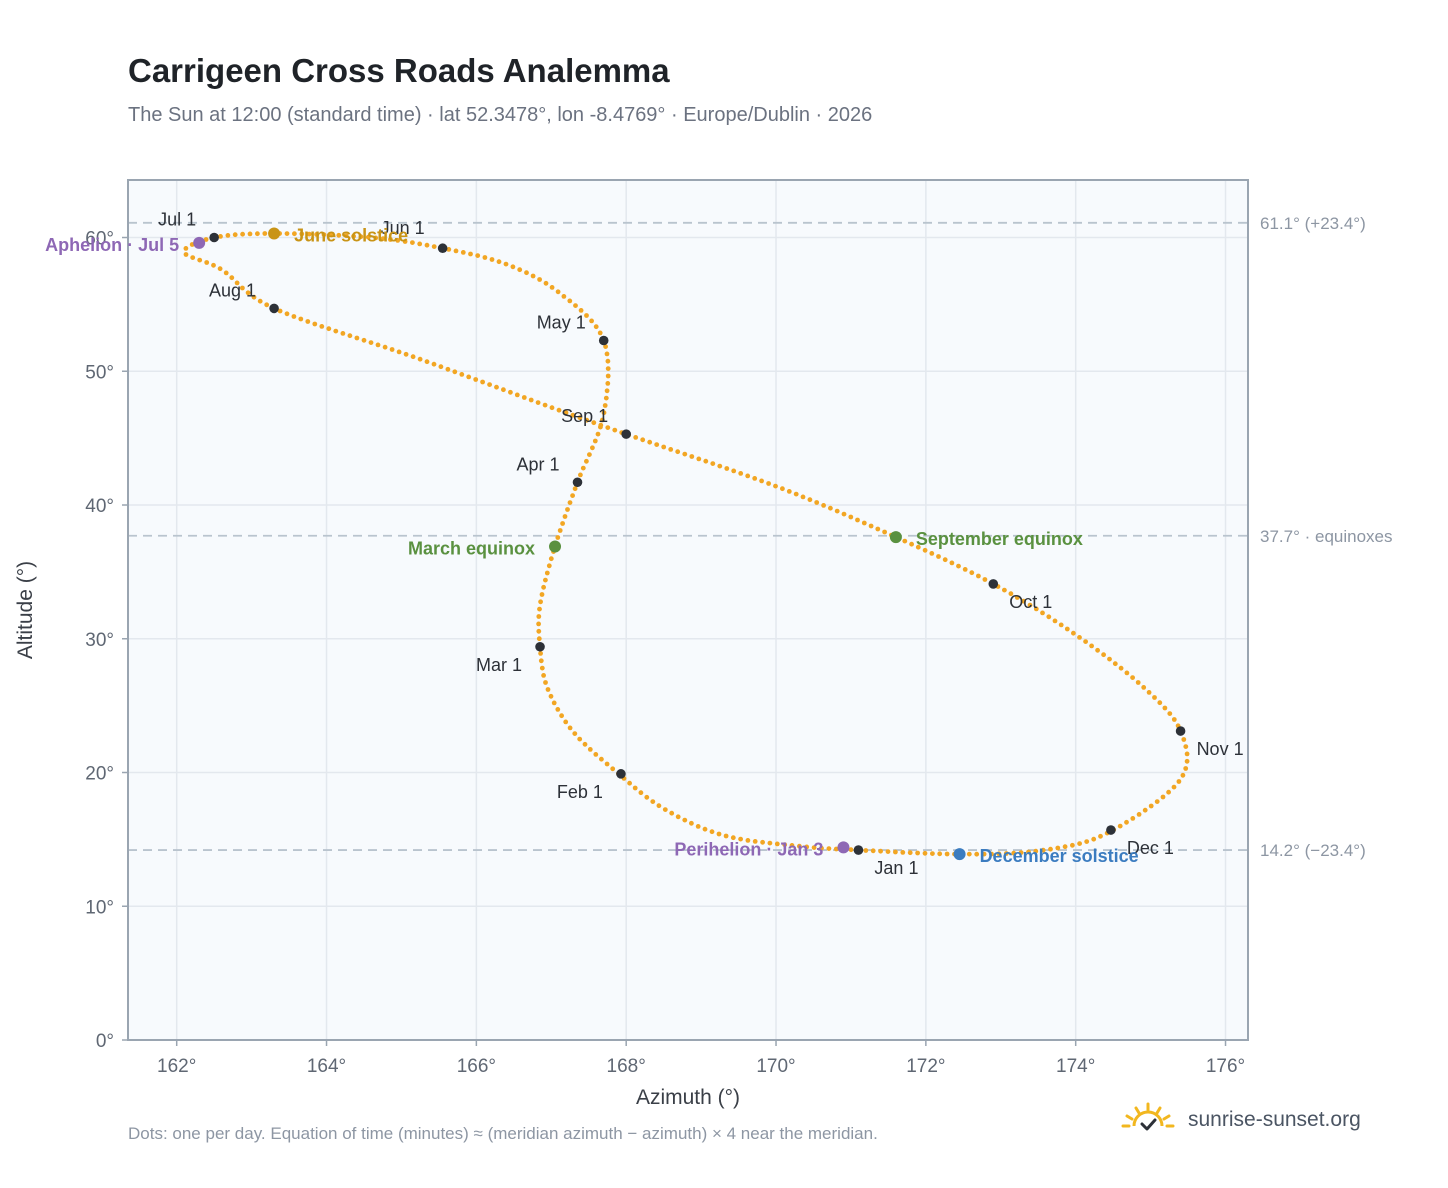 This screenshot has width=1448, height=1188. What do you see at coordinates (1274, 1119) in the screenshot?
I see `brand-name: sunrise-sunset.org` at bounding box center [1274, 1119].